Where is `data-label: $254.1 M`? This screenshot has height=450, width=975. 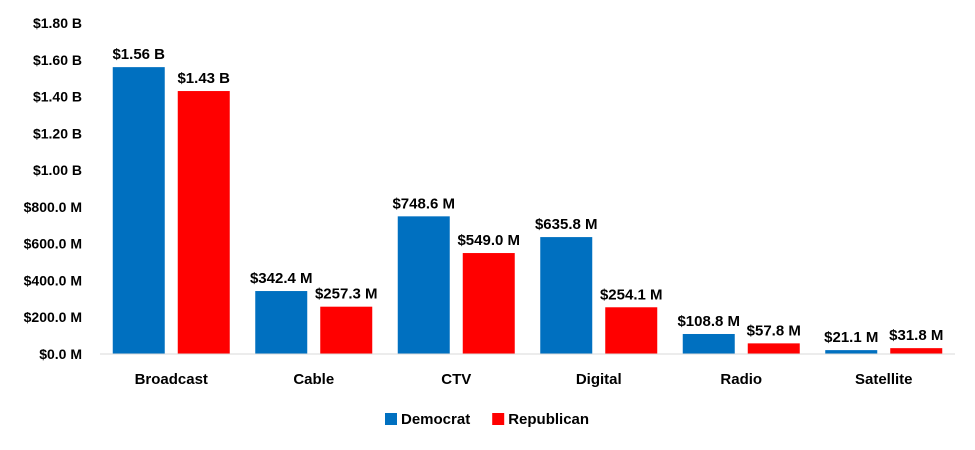
data-label: $254.1 M is located at coordinates (631, 294).